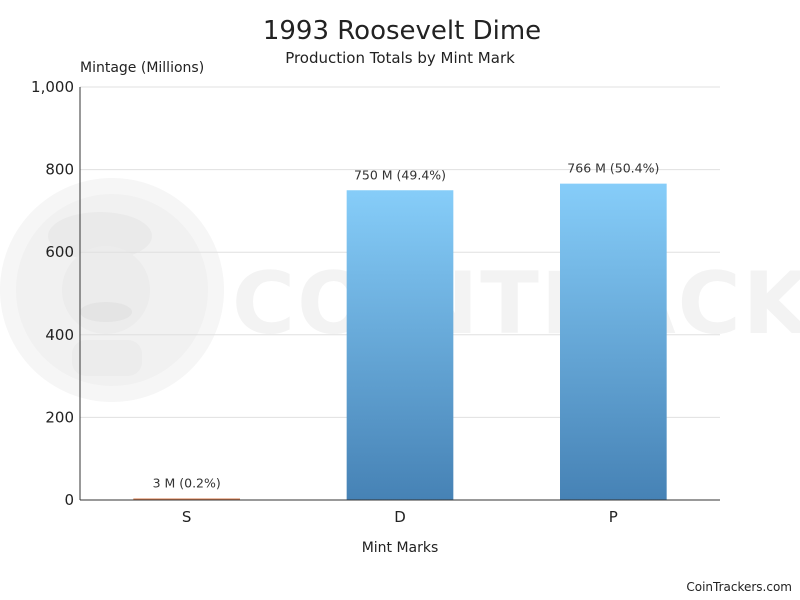 The height and width of the screenshot is (600, 800). What do you see at coordinates (400, 58) in the screenshot?
I see `chart-subtitle: Production Totals by Mint Mark` at bounding box center [400, 58].